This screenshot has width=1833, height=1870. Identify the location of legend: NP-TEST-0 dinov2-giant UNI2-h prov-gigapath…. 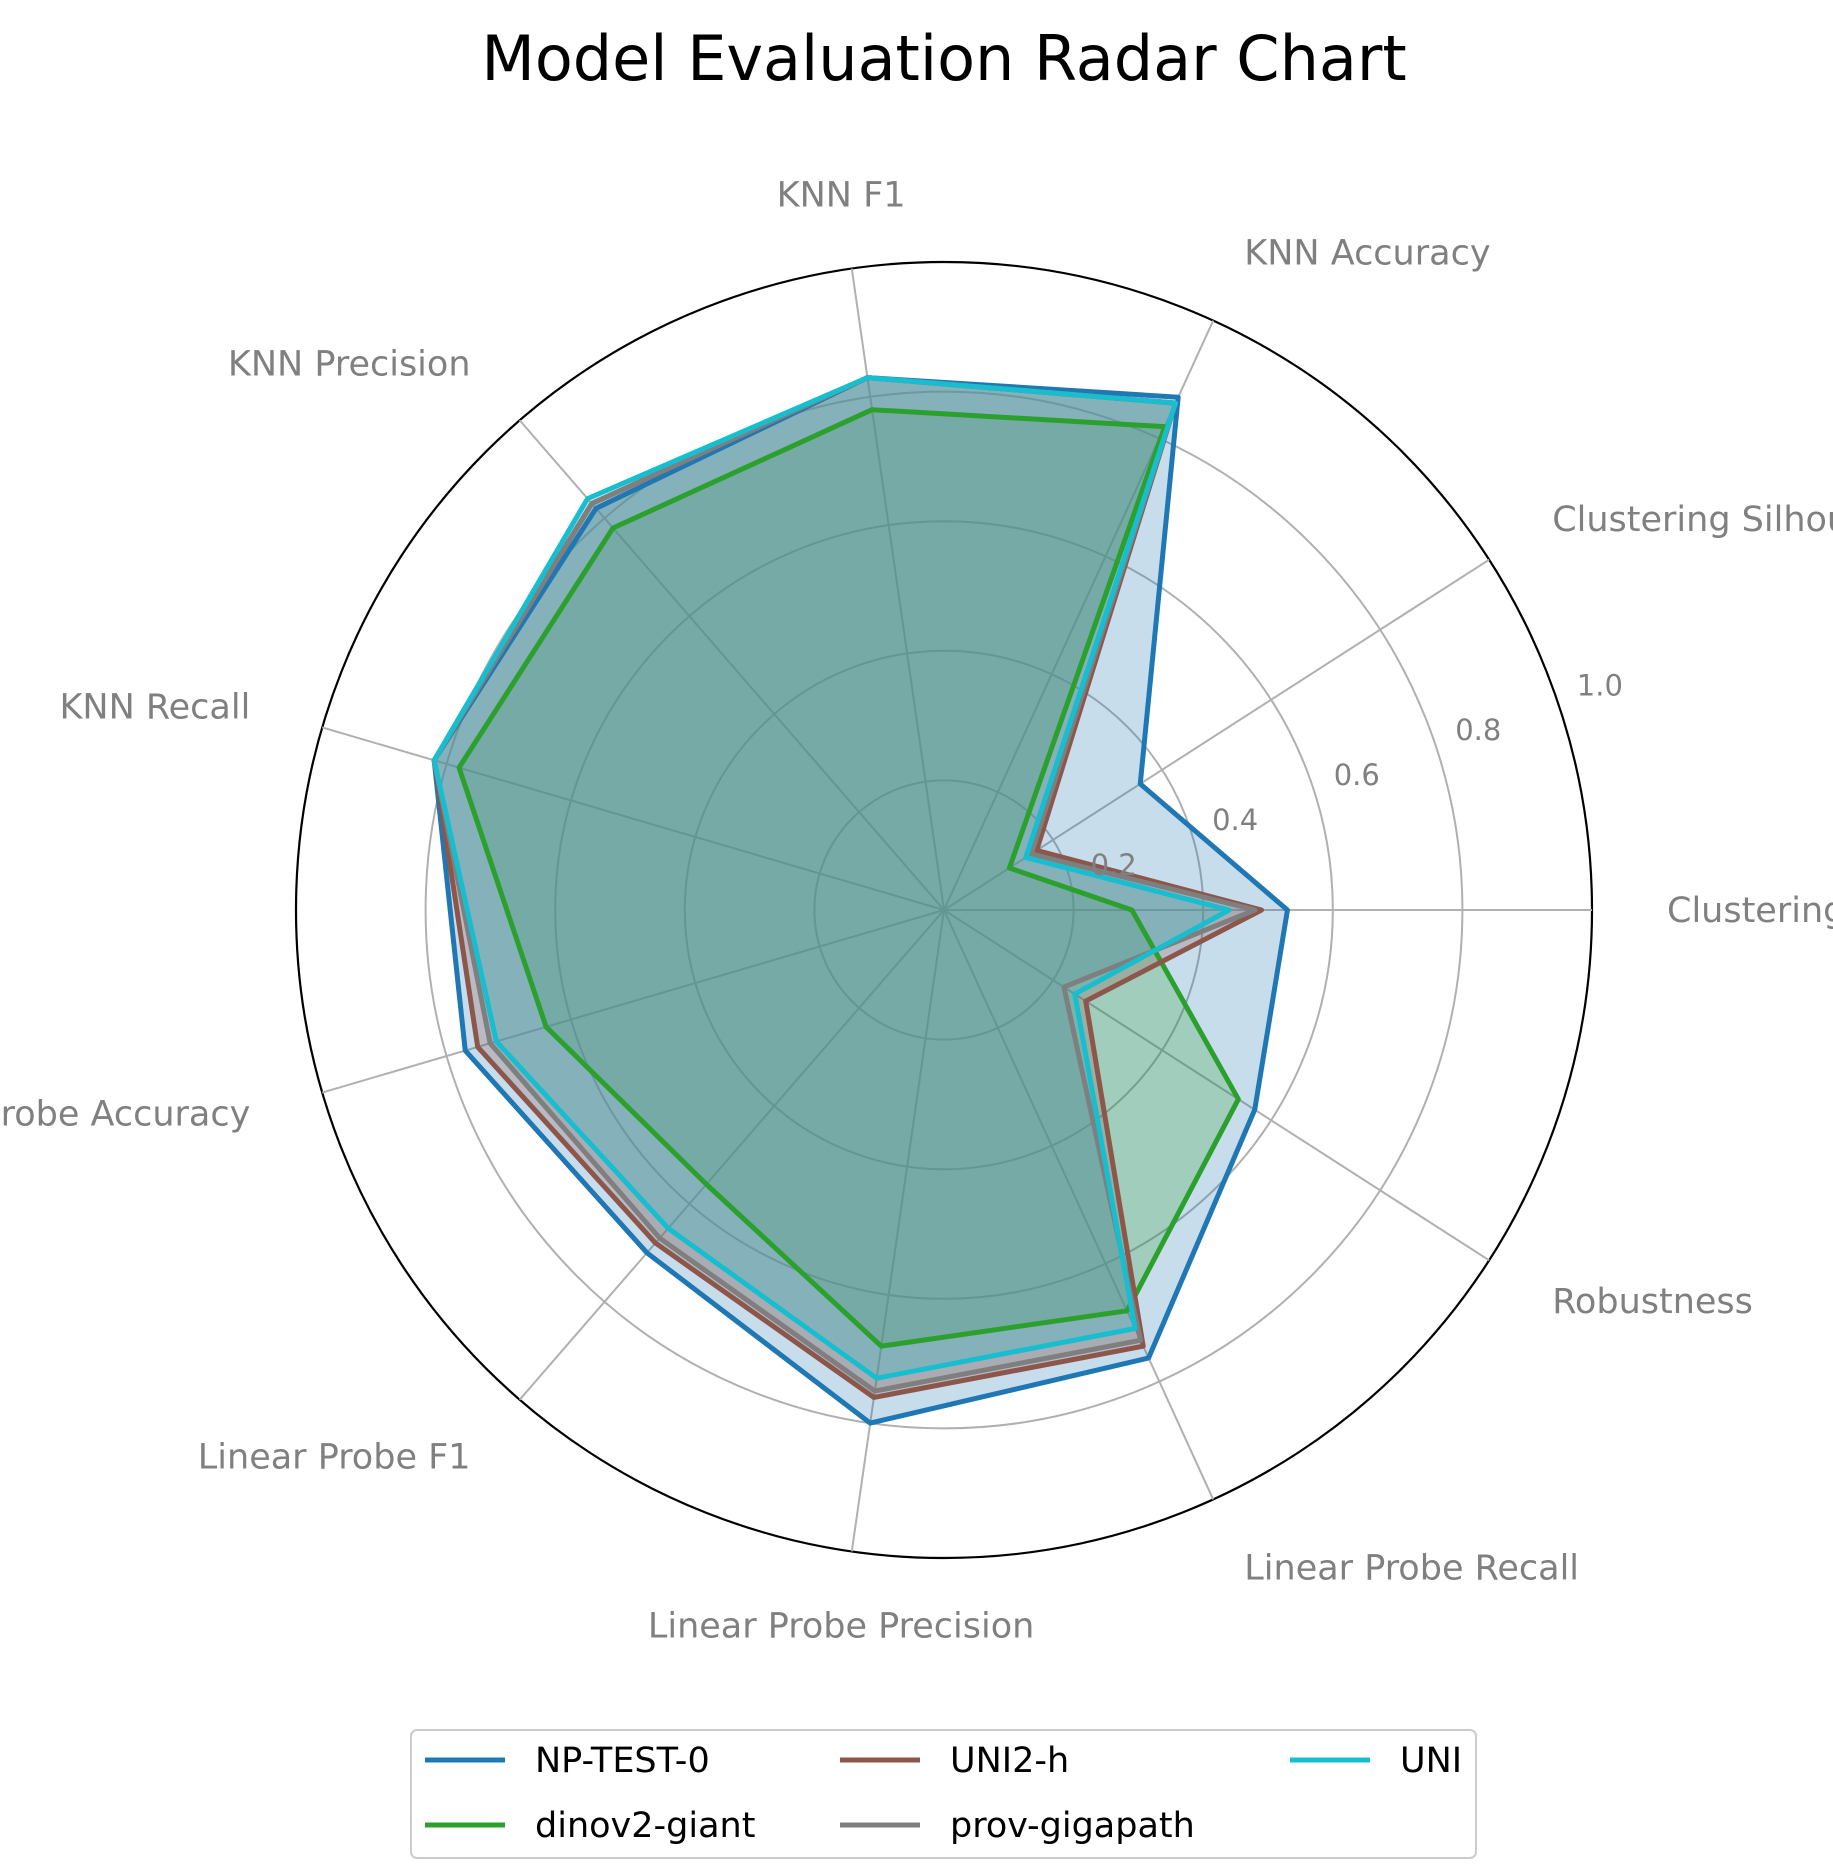
(943, 1794).